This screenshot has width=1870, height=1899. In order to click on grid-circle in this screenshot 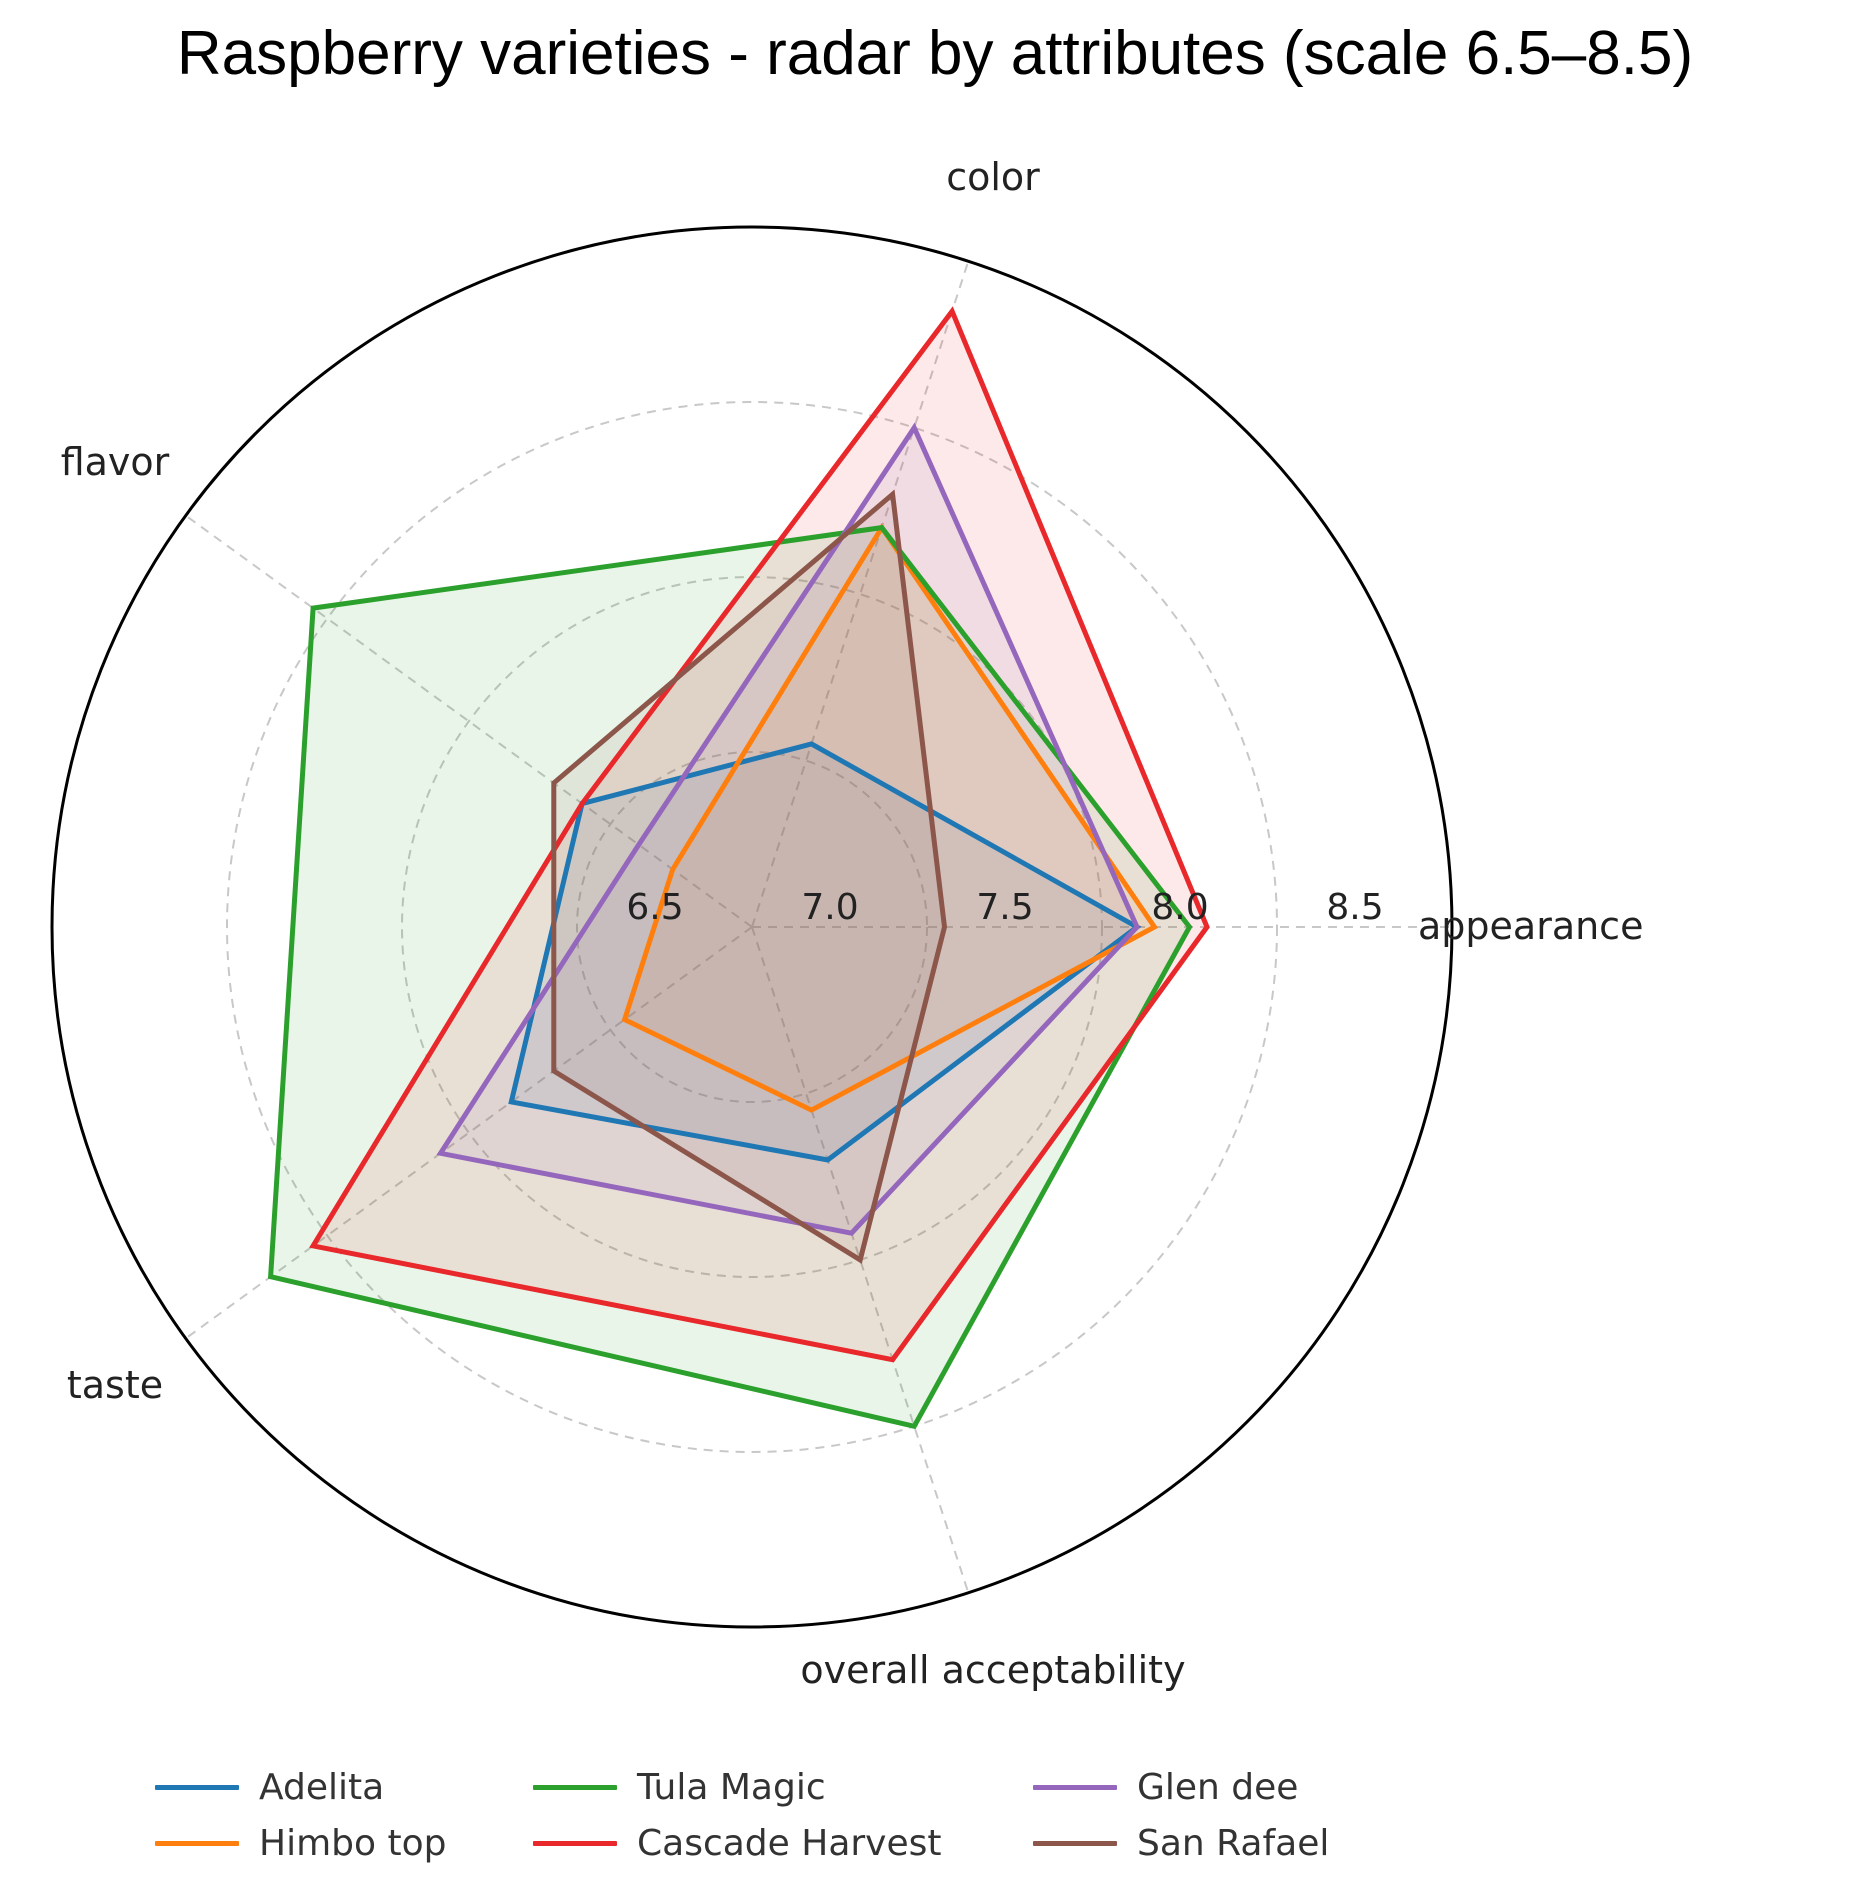, I will do `click(752, 927)`.